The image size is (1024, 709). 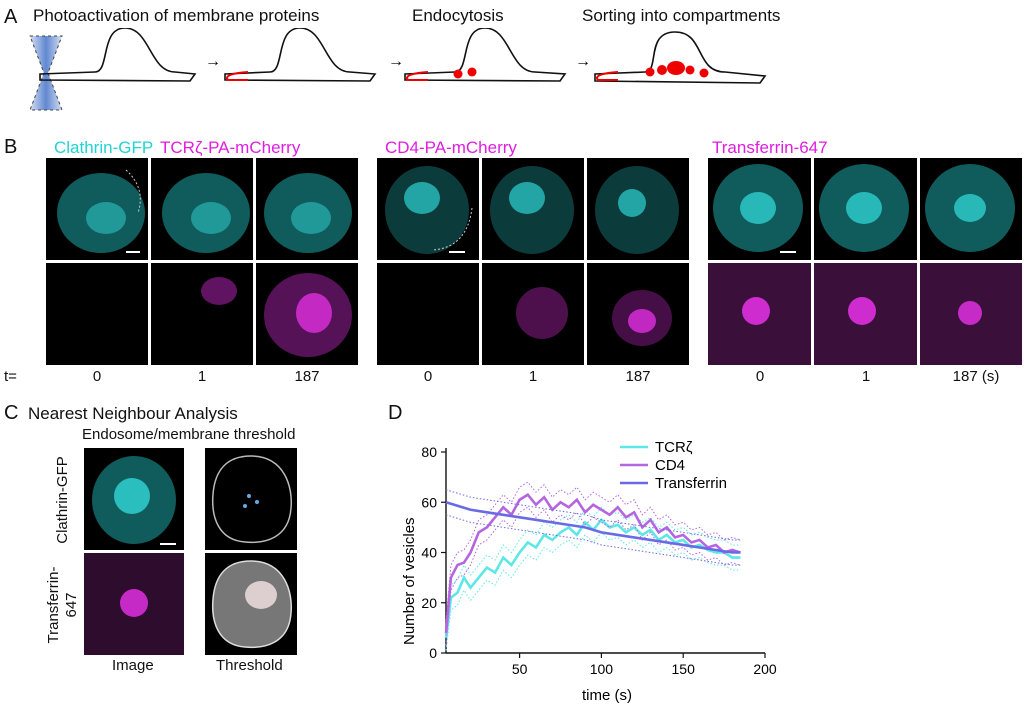 I want to click on y-axis-label: Number of vesicles, so click(x=409, y=581).